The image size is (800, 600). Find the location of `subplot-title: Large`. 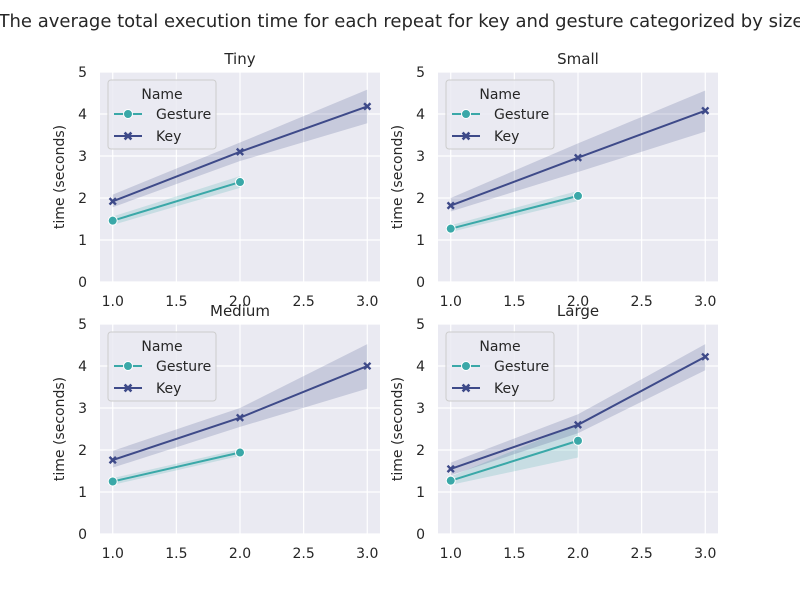

subplot-title: Large is located at coordinates (578, 311).